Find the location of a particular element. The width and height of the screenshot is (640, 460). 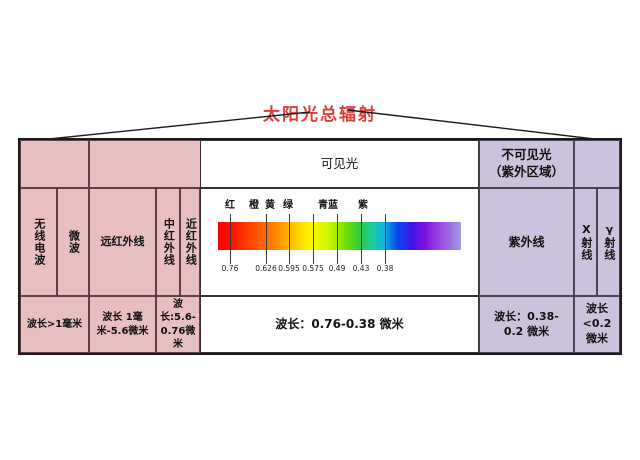

header-cell-radio-blank is located at coordinates (54, 164).